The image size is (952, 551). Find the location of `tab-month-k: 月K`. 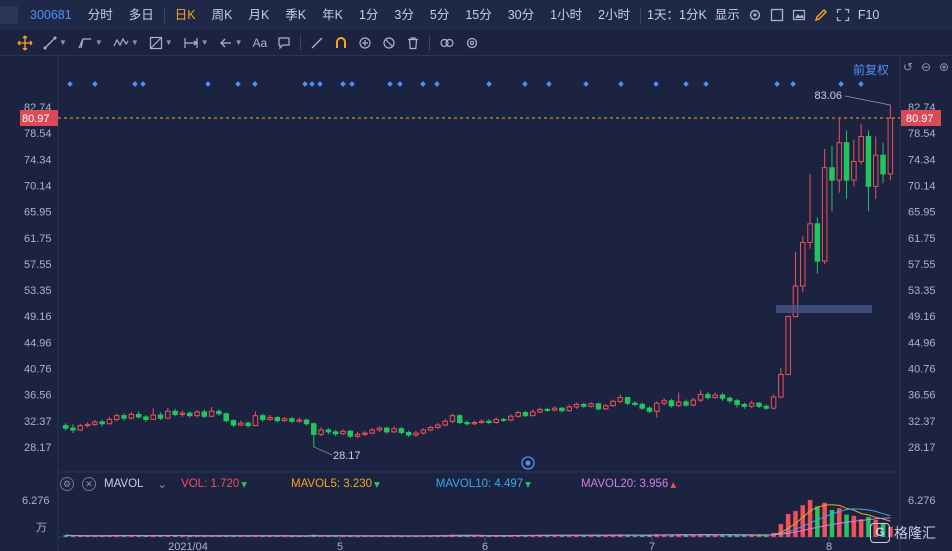

tab-month-k: 月K is located at coordinates (259, 15).